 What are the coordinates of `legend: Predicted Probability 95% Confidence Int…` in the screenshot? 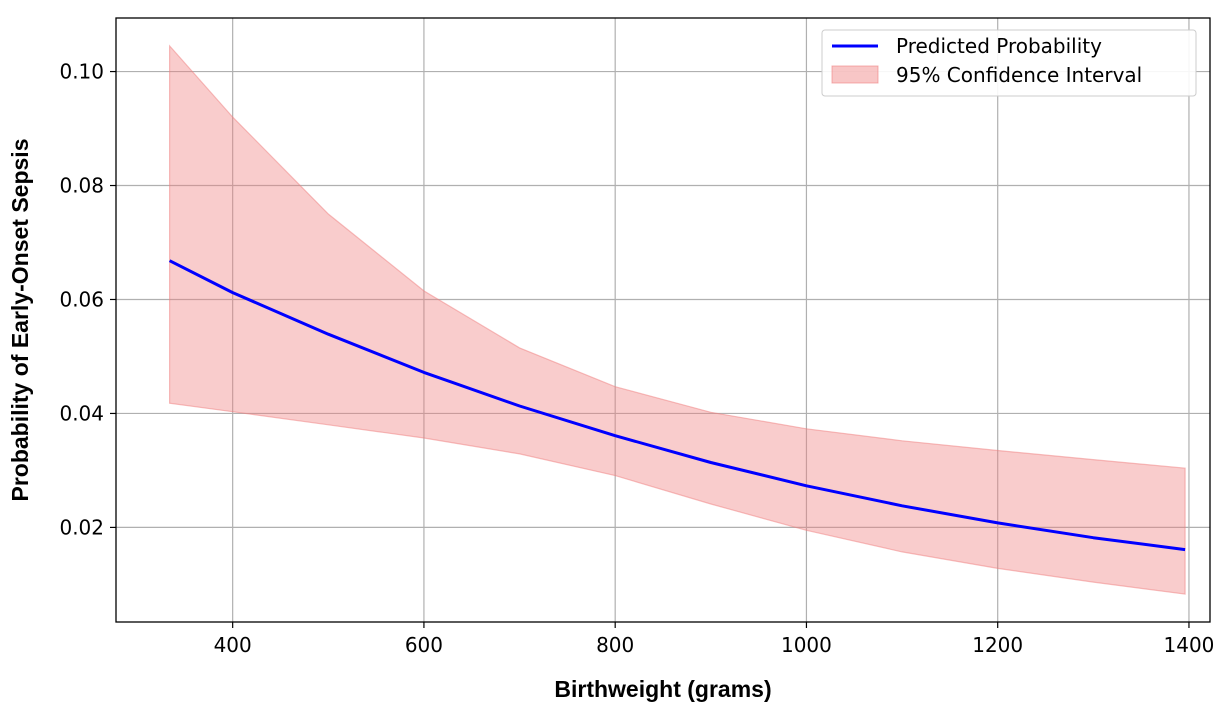 It's located at (1009, 63).